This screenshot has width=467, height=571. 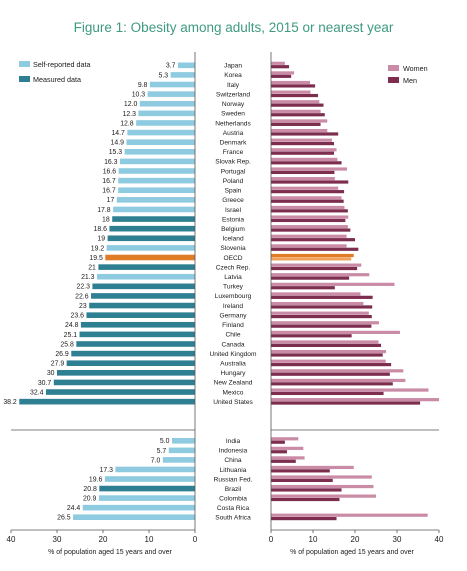 What do you see at coordinates (83, 306) in the screenshot?
I see `value-label-ireland: 23` at bounding box center [83, 306].